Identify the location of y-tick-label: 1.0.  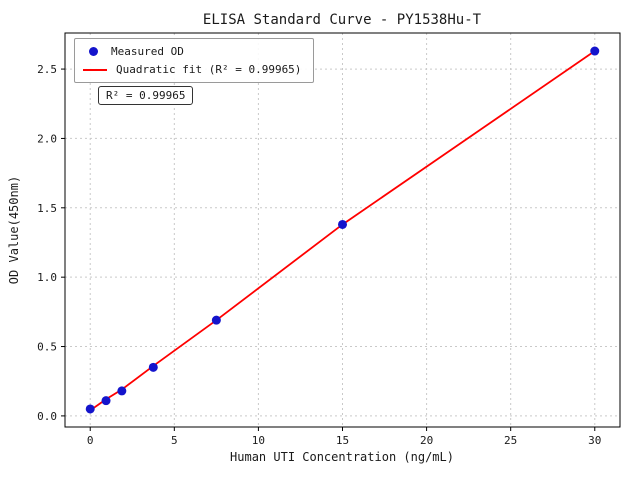
(47, 277).